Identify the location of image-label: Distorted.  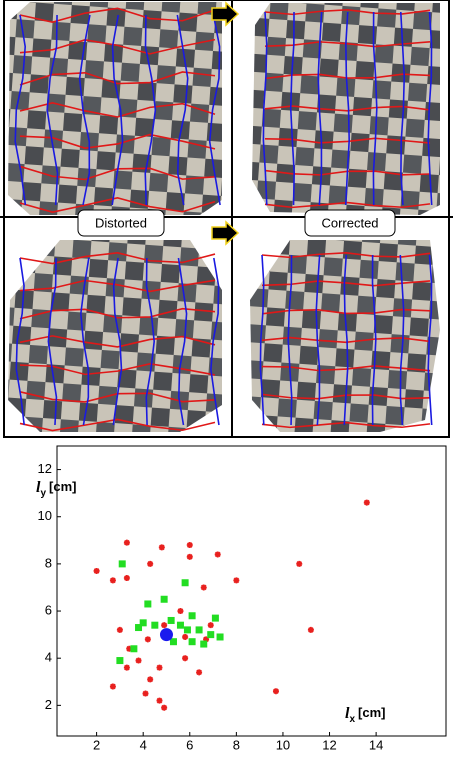
(121, 222).